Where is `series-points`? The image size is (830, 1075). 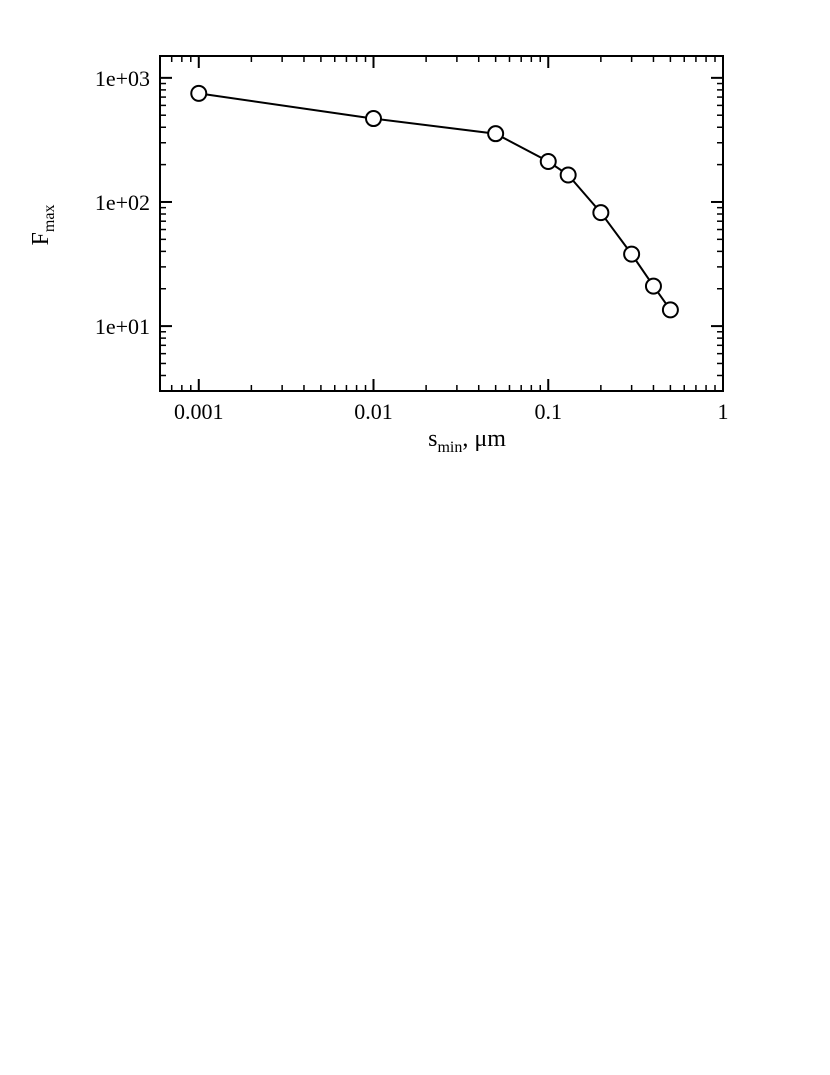 series-points is located at coordinates (434, 201).